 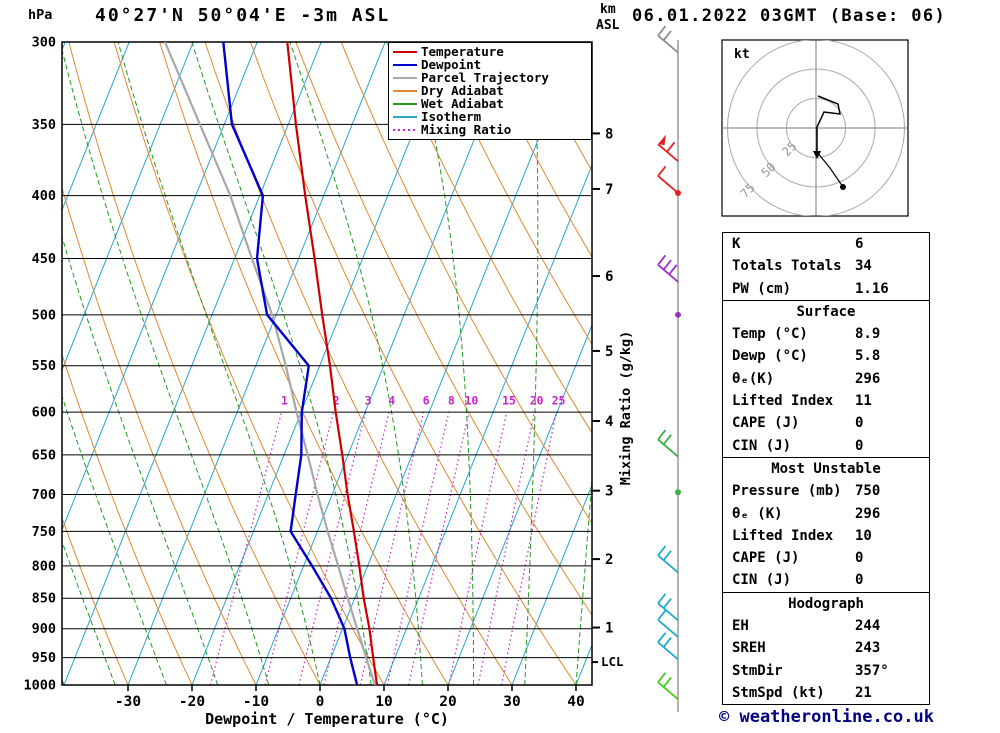 What do you see at coordinates (787, 266) in the screenshot?
I see `stat-label: Totals Totals` at bounding box center [787, 266].